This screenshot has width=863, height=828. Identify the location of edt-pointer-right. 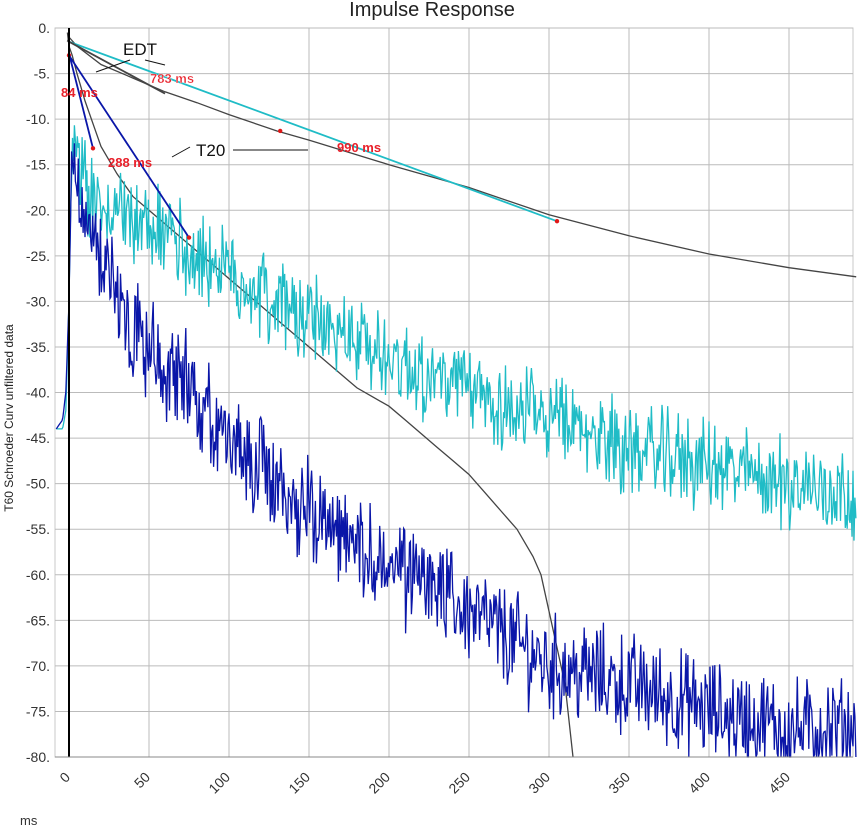
(155, 62).